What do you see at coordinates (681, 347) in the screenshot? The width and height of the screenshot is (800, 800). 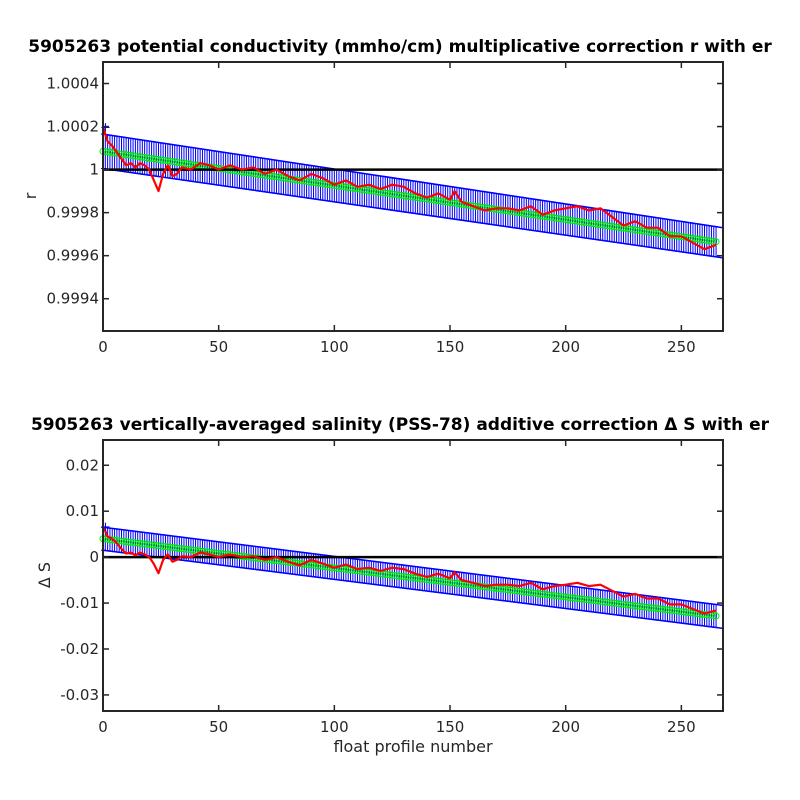 I see `top-x-tick-label: 250` at bounding box center [681, 347].